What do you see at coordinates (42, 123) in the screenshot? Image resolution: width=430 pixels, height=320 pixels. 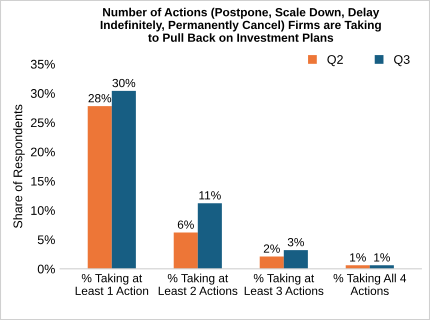 I see `y-tick-label: 25%` at bounding box center [42, 123].